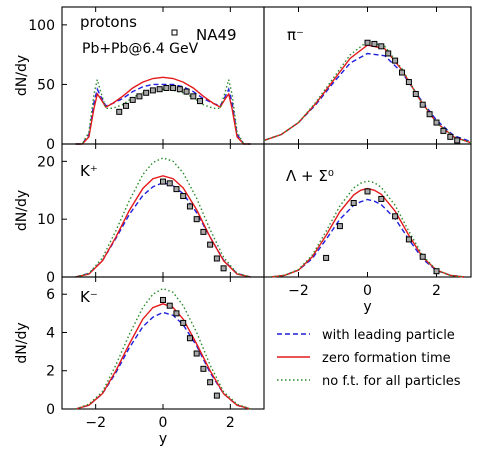 This screenshot has width=491, height=450. Describe the element at coordinates (46, 85) in the screenshot. I see `y-tick-label: 50` at that location.